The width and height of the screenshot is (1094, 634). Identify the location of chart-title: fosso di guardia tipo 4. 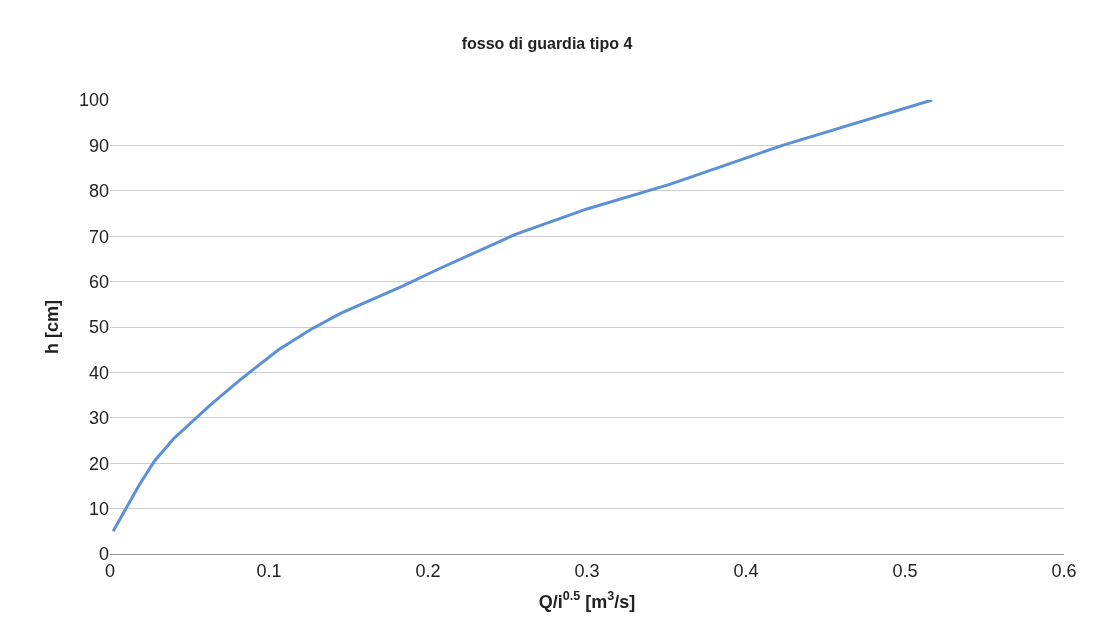
(547, 44).